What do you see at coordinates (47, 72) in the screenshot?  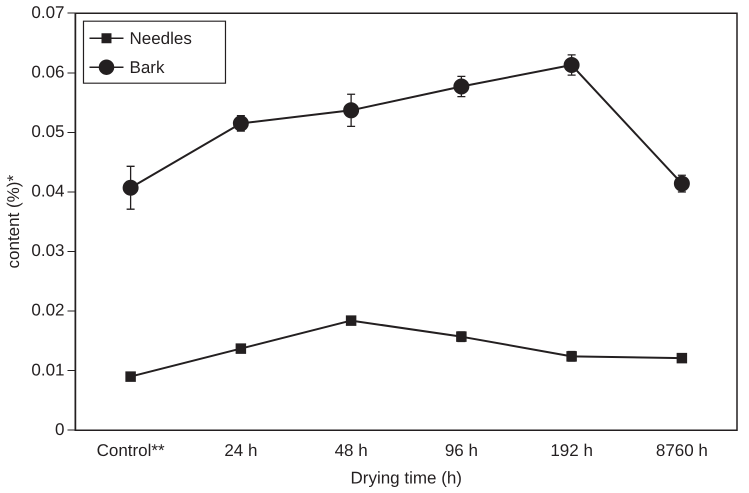 I see `y-tick-label: 0.06` at bounding box center [47, 72].